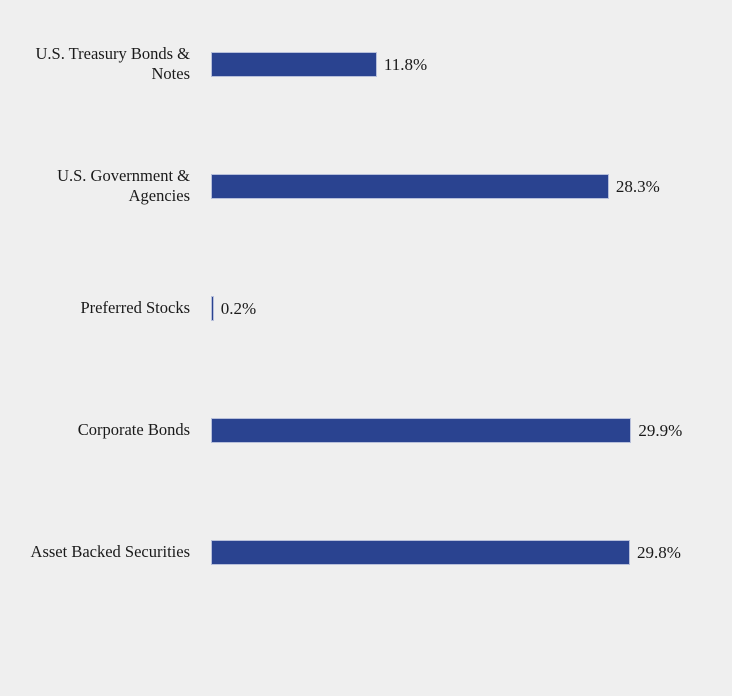 Image resolution: width=732 pixels, height=696 pixels. I want to click on bar-zone: 29.9%, so click(471, 430).